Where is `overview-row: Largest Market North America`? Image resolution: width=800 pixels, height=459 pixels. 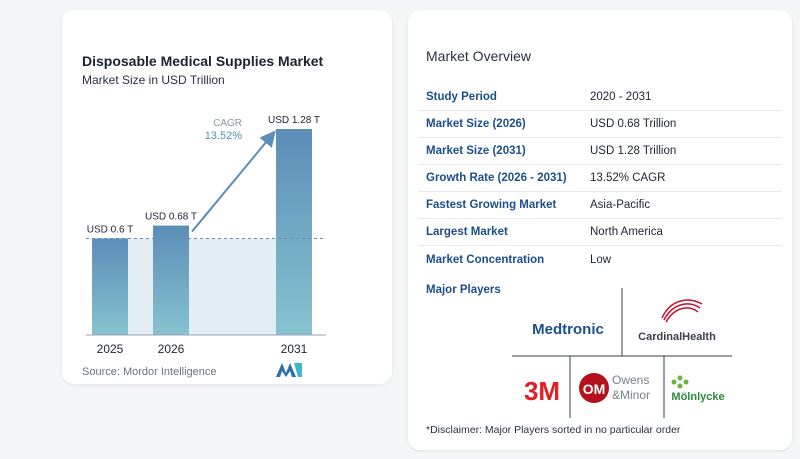 overview-row: Largest Market North America is located at coordinates (600, 232).